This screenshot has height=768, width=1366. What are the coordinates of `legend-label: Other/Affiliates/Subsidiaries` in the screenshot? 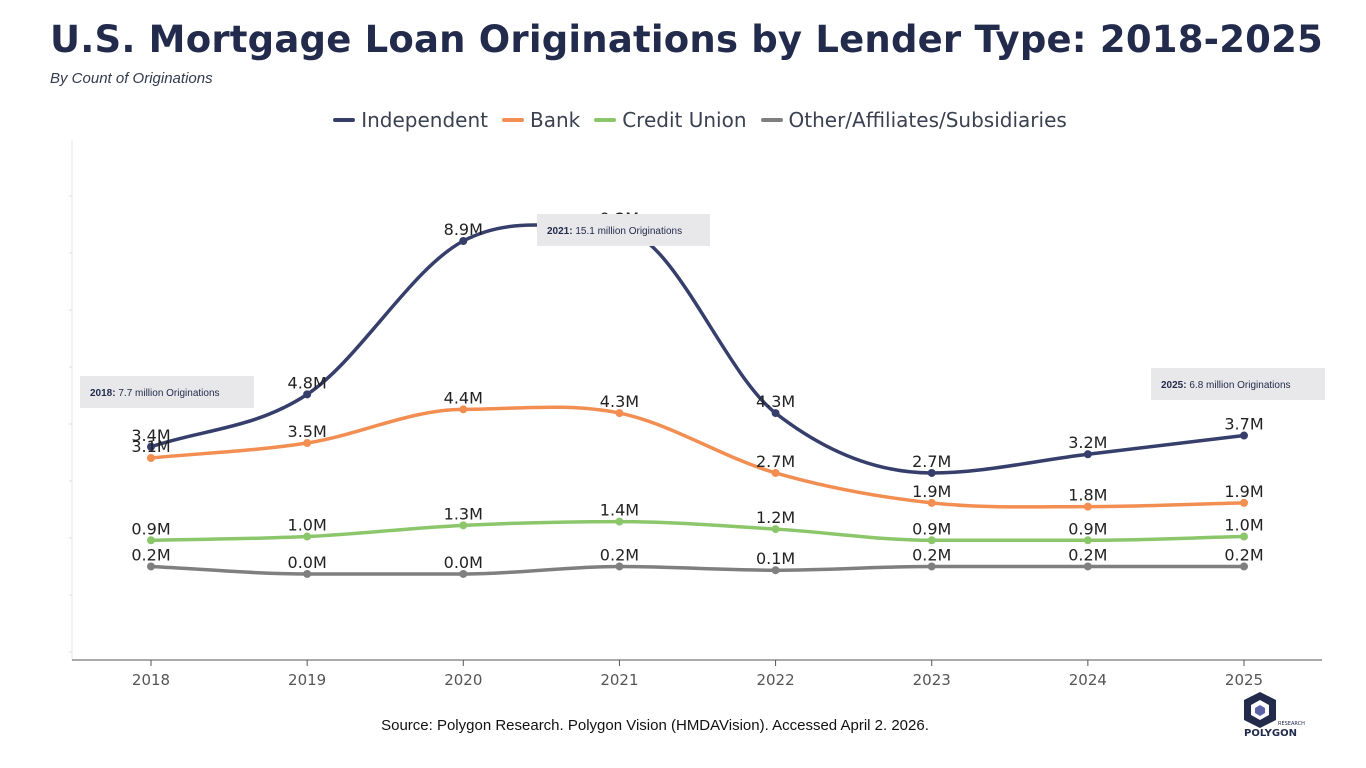 It's located at (927, 120).